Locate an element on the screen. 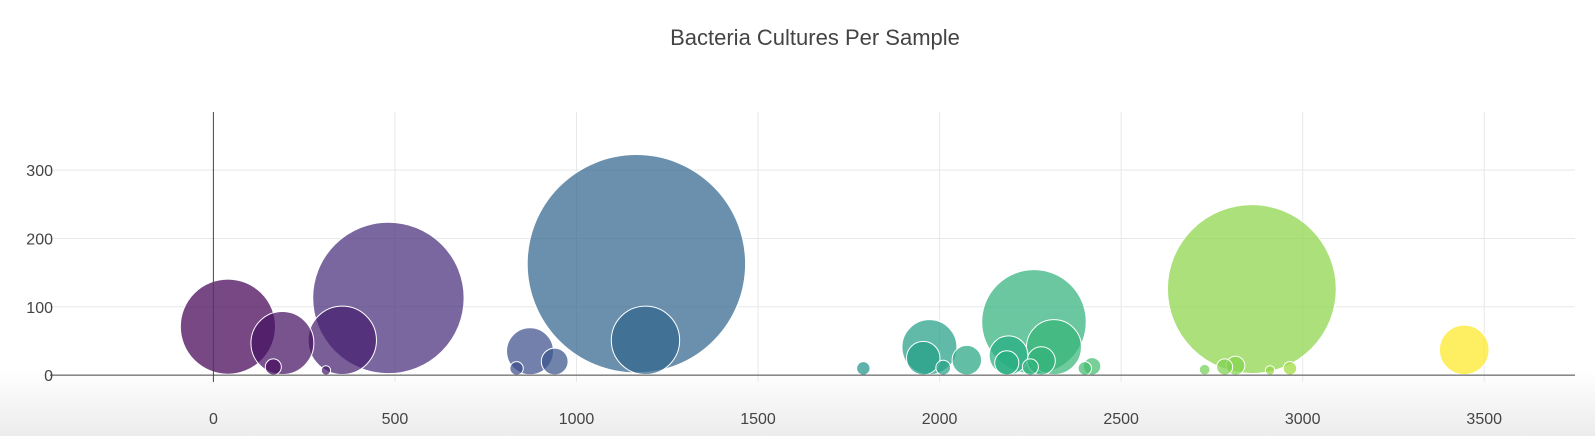  x-tick-label: 2000 is located at coordinates (940, 419).